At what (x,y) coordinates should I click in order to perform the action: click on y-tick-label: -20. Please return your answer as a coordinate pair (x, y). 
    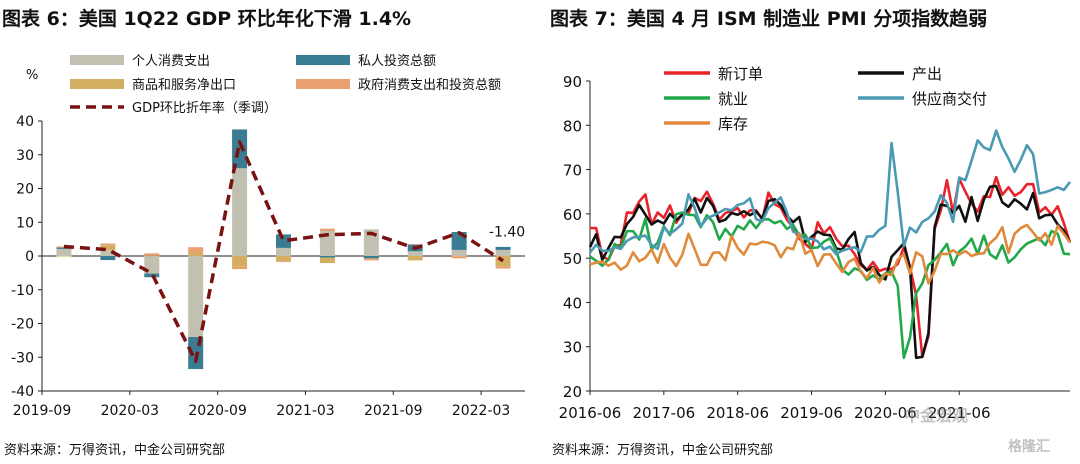
    Looking at the image, I should click on (22, 325).